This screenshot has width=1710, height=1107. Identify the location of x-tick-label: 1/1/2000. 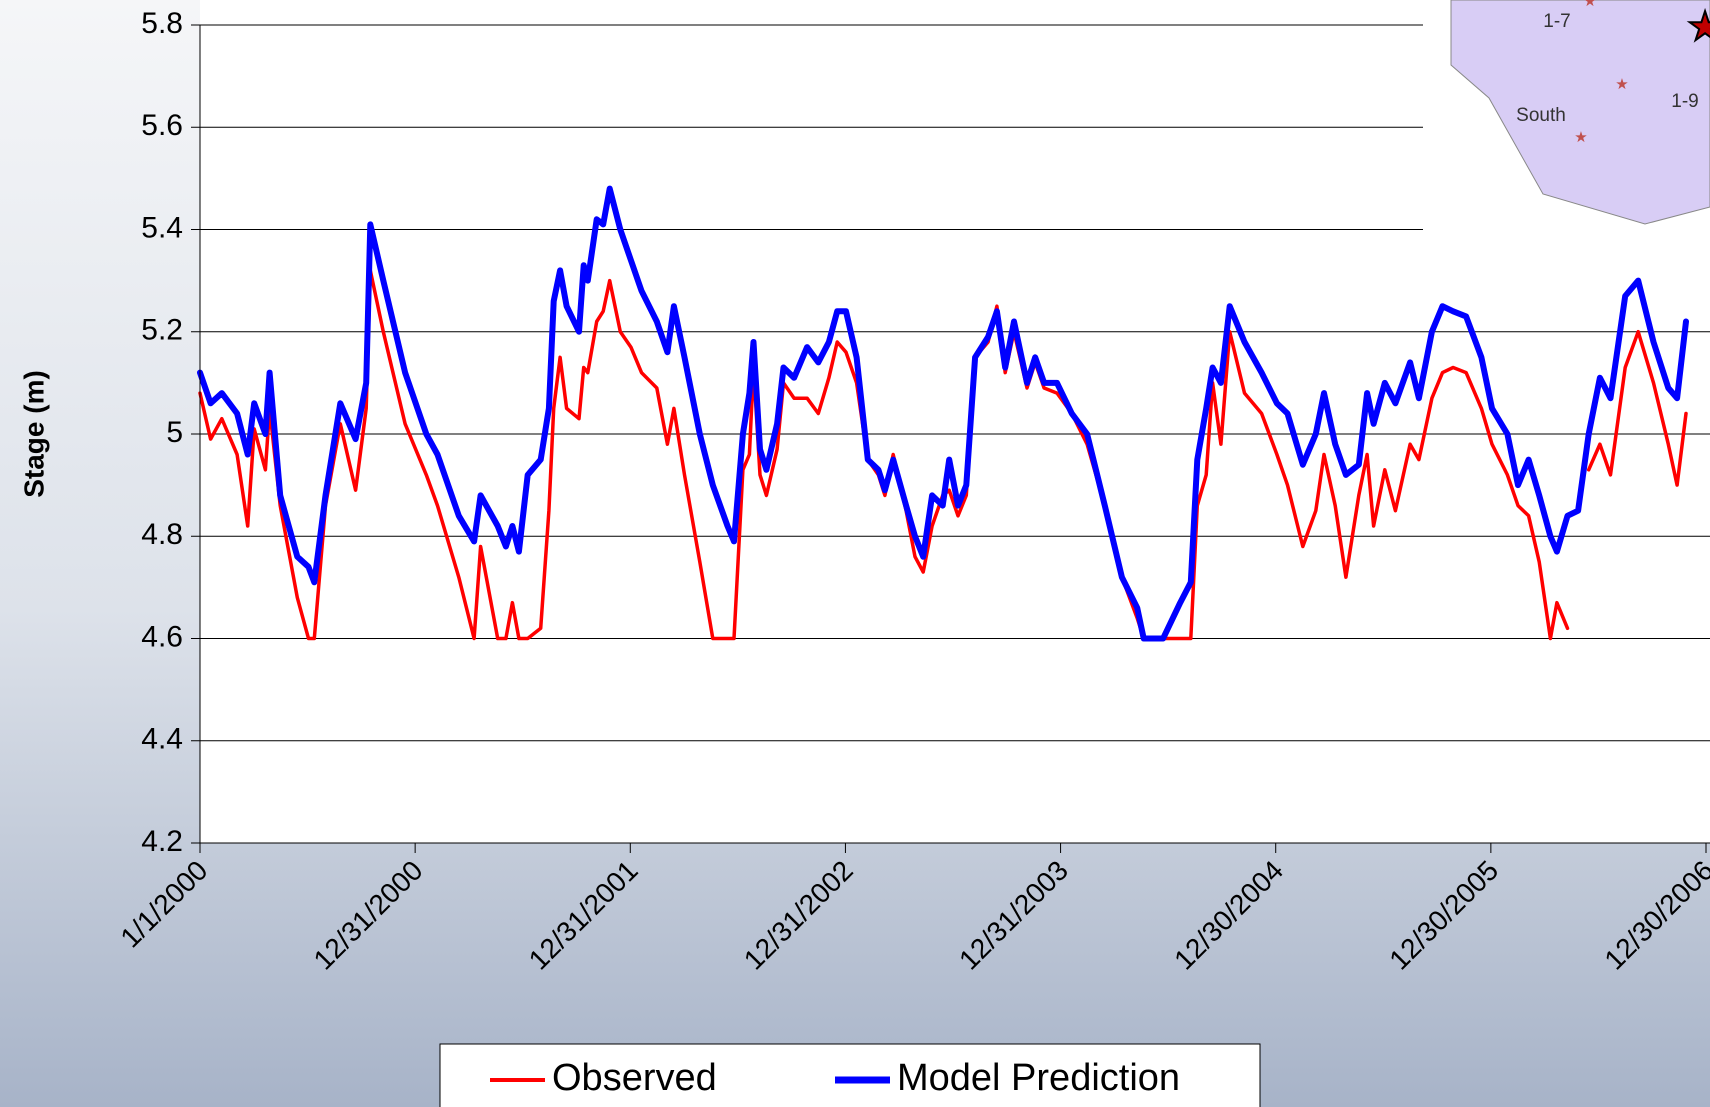
(163, 904).